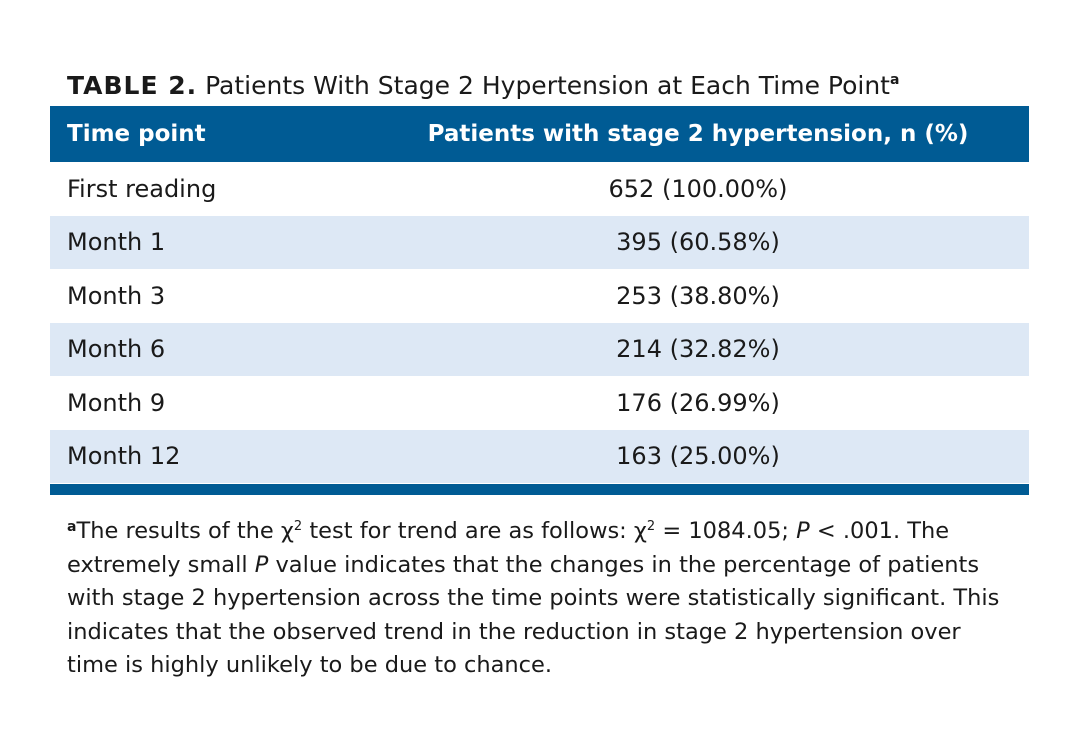  What do you see at coordinates (124, 456) in the screenshot?
I see `time-point-cell: Month 12` at bounding box center [124, 456].